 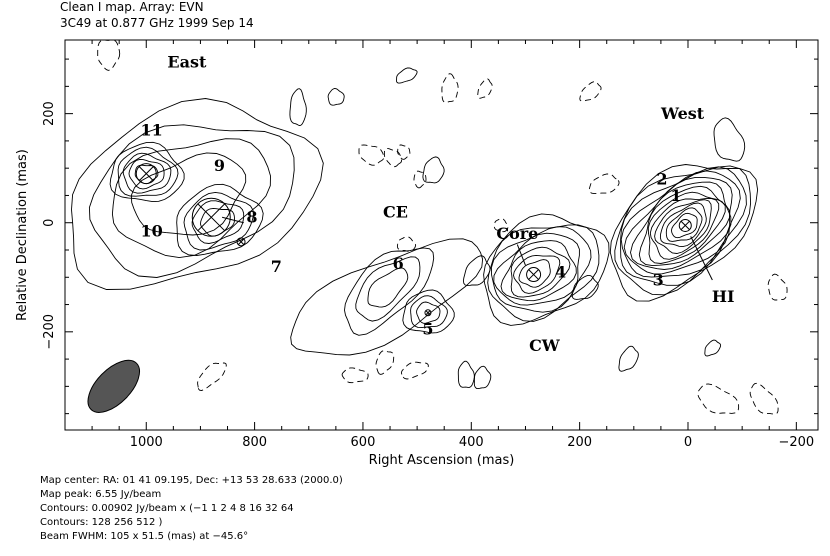 What do you see at coordinates (101, 494) in the screenshot?
I see `map-peak-info: Map peak: 6.55 Jy/beam` at bounding box center [101, 494].